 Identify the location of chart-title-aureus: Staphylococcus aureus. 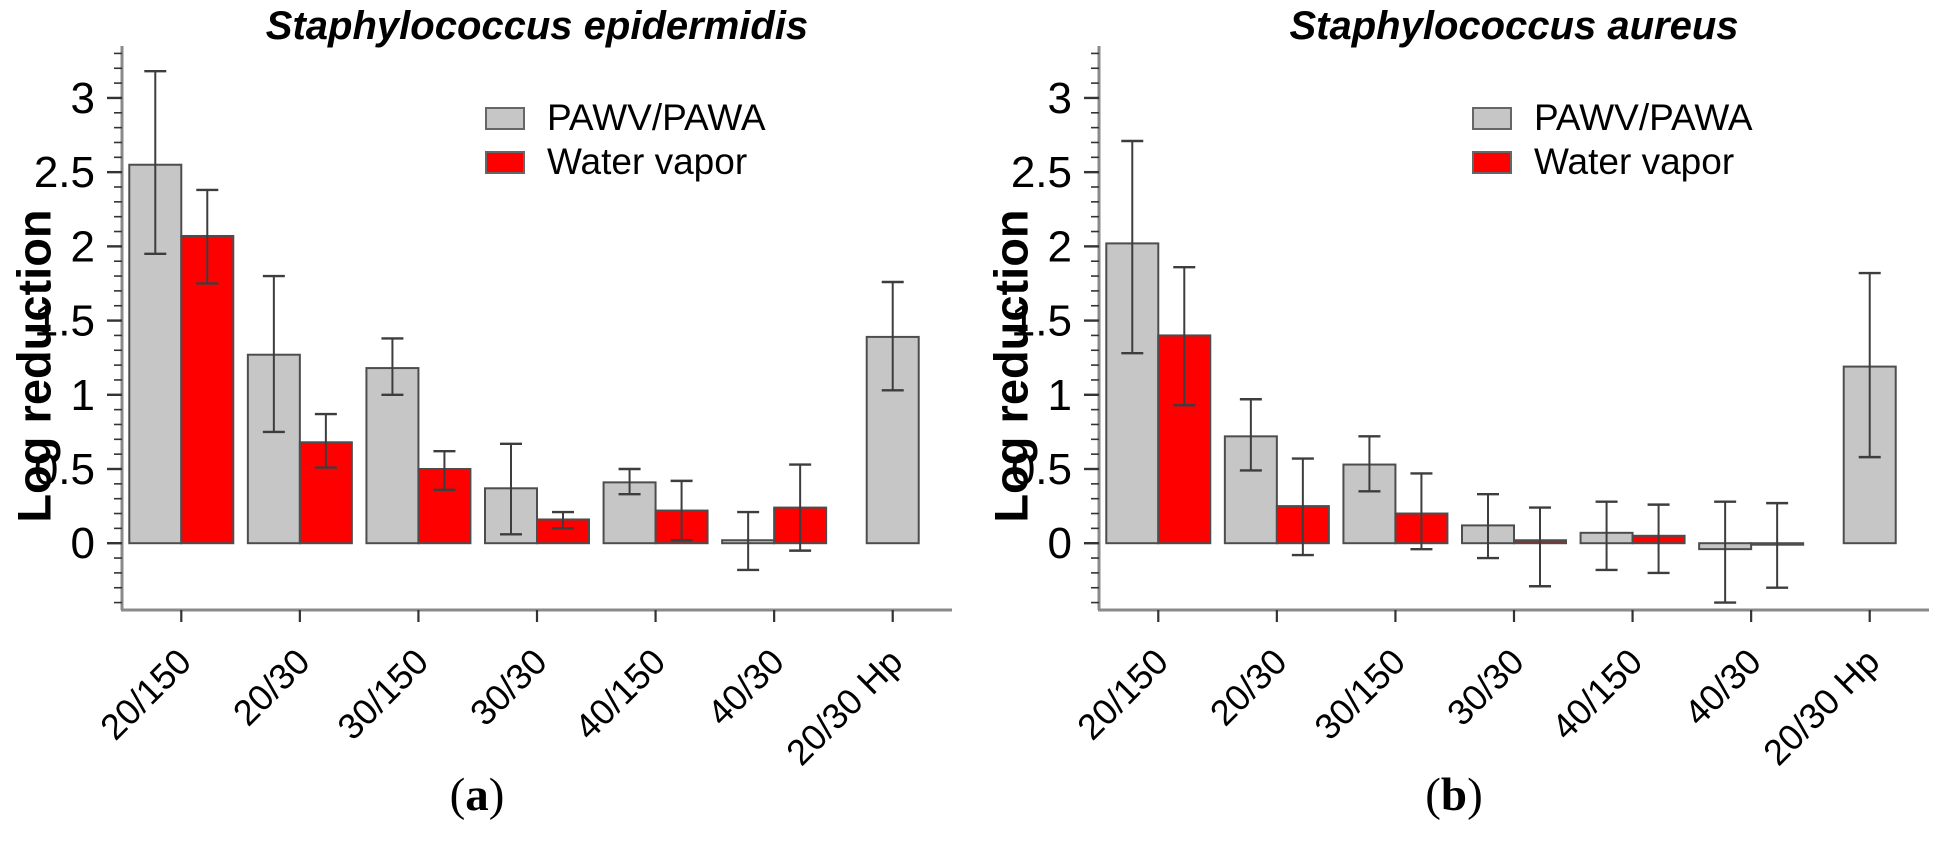
(1514, 26).